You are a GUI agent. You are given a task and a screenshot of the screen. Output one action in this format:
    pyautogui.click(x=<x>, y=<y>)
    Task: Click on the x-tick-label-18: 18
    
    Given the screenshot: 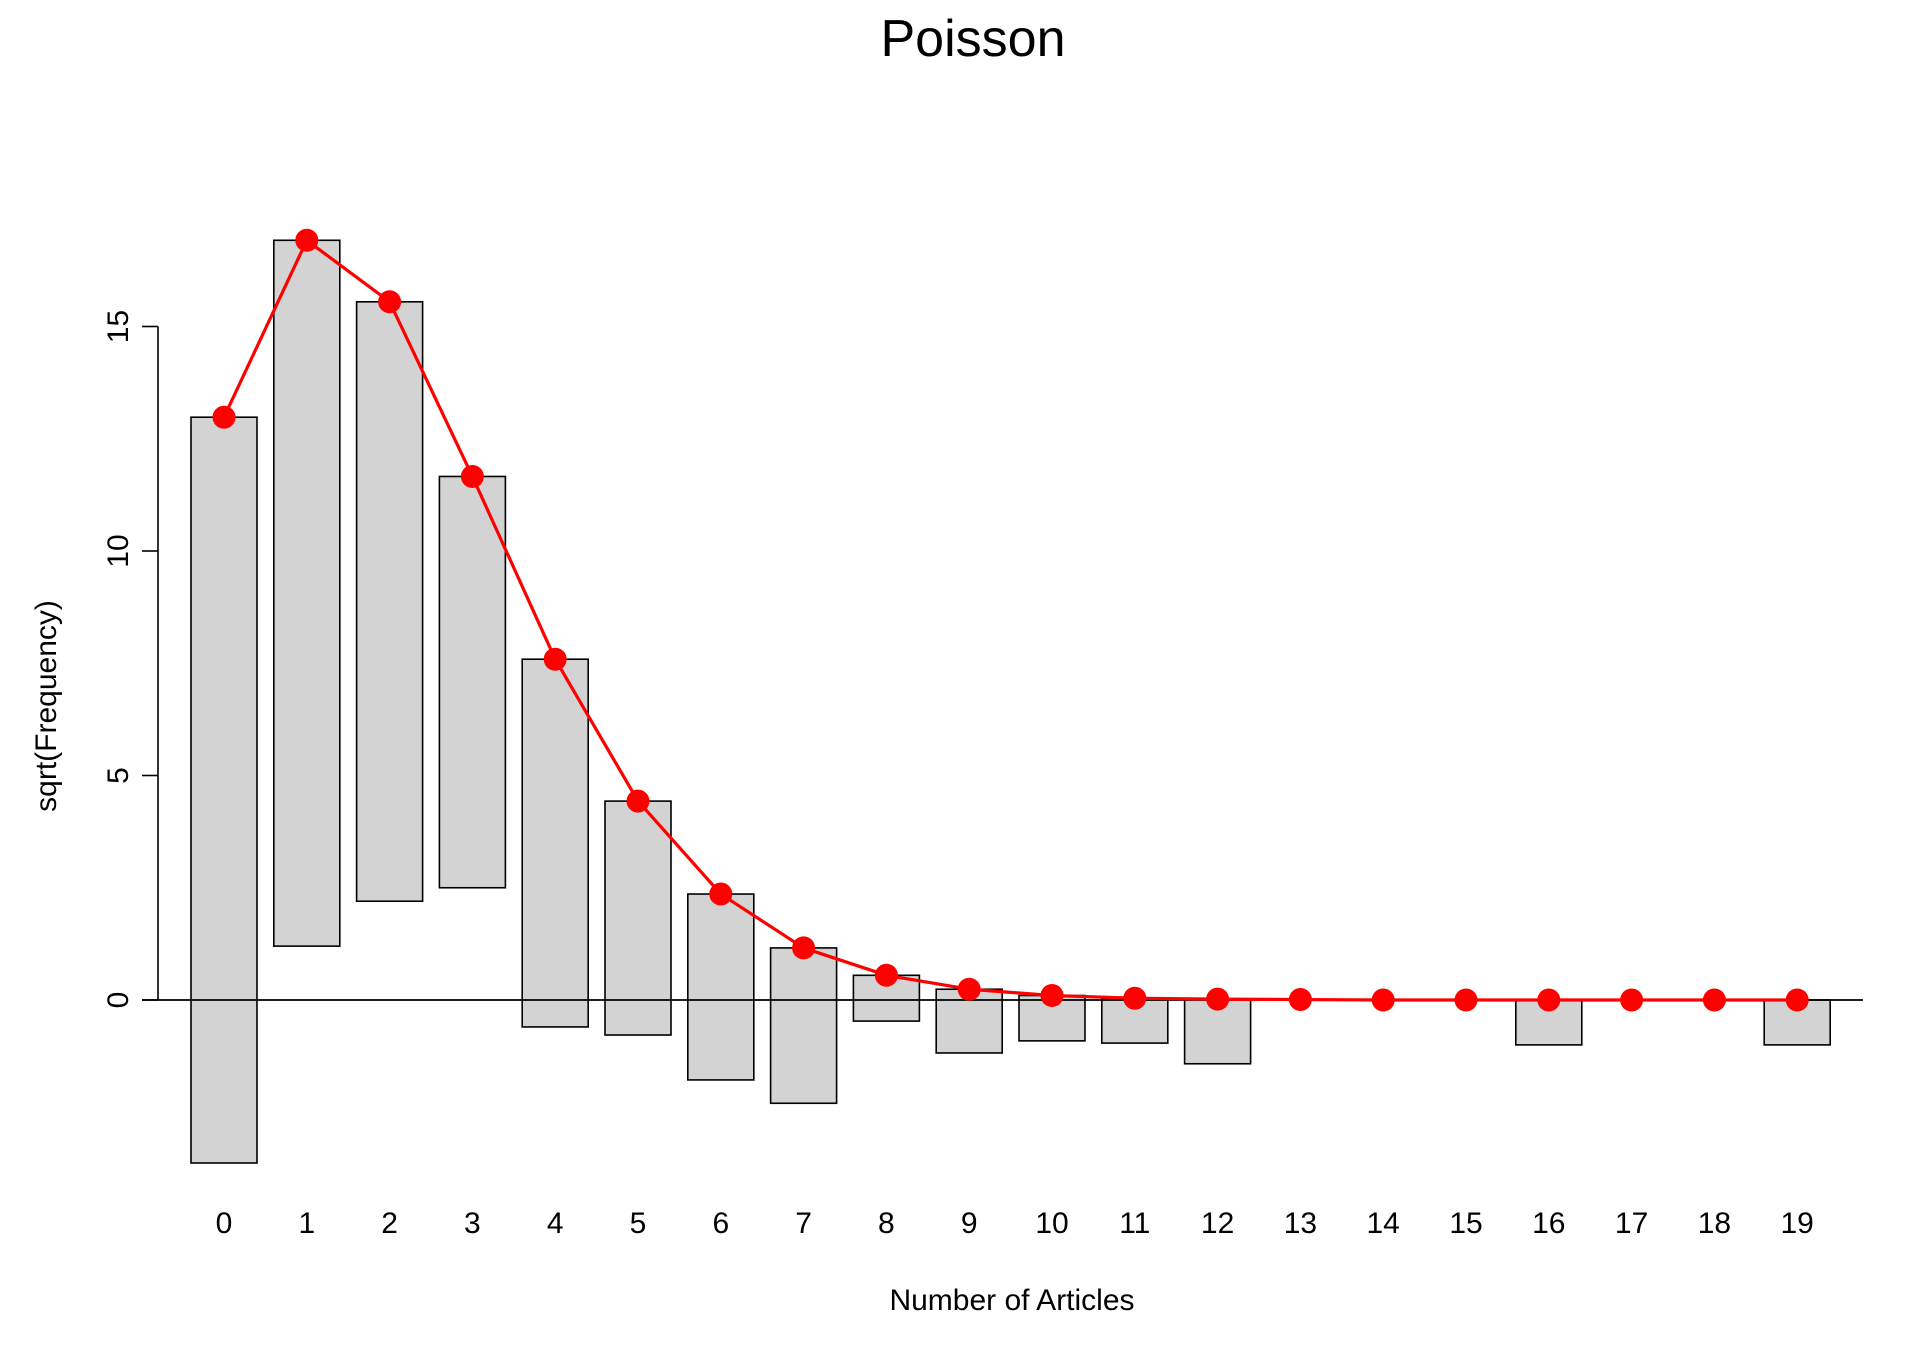 What is the action you would take?
    pyautogui.click(x=1714, y=1223)
    